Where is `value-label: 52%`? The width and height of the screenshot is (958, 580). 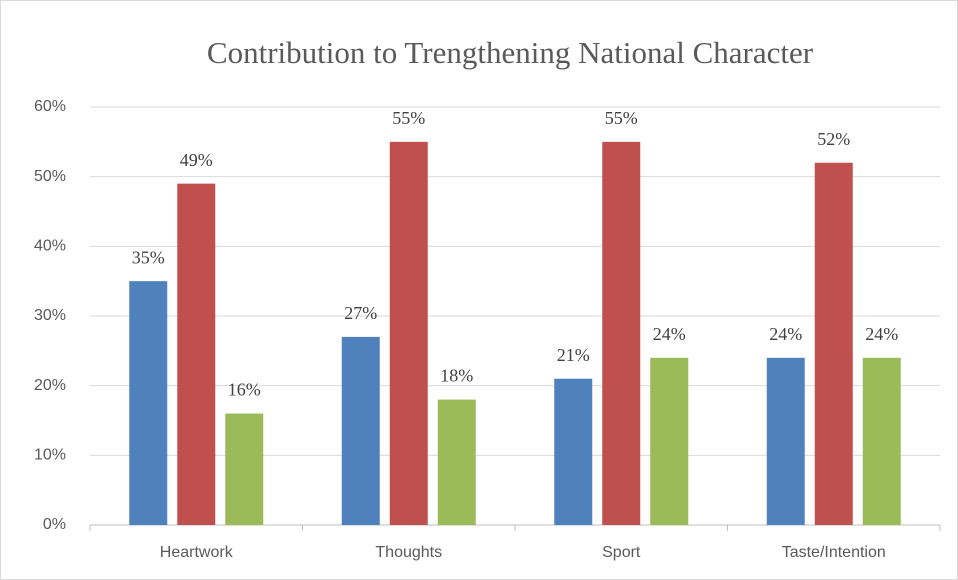 value-label: 52% is located at coordinates (833, 139).